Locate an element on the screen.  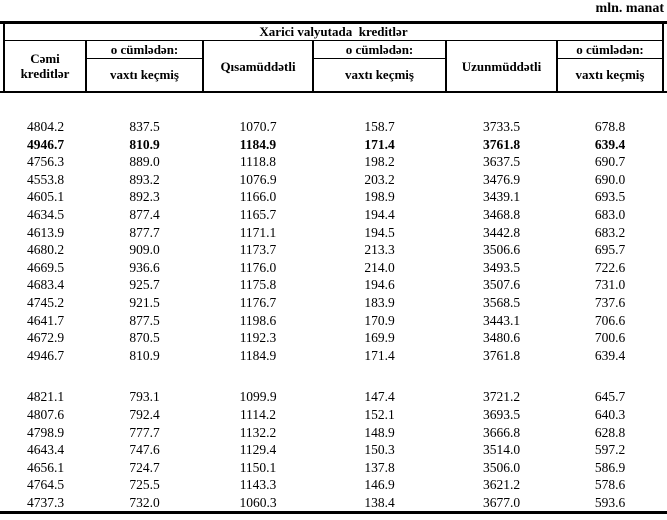
cell-value: 690.7 is located at coordinates (610, 162).